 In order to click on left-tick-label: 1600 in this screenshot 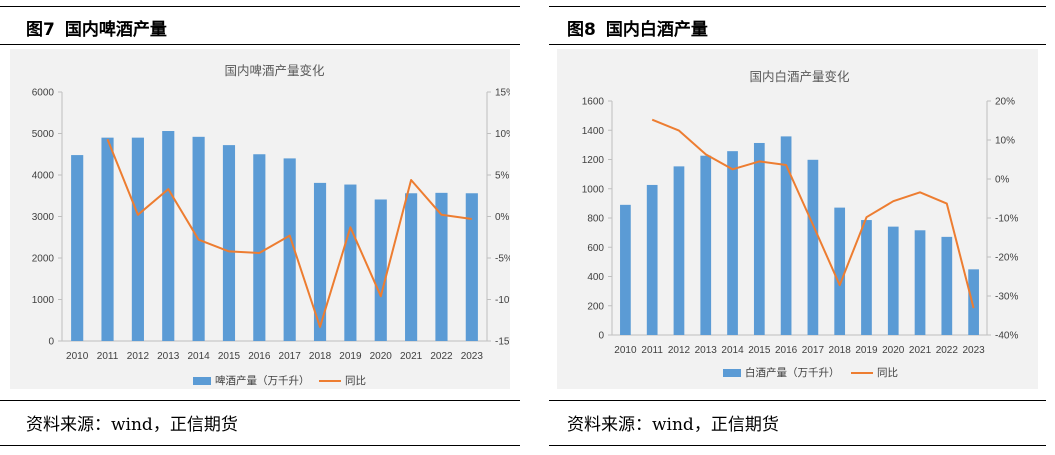, I will do `click(593, 102)`.